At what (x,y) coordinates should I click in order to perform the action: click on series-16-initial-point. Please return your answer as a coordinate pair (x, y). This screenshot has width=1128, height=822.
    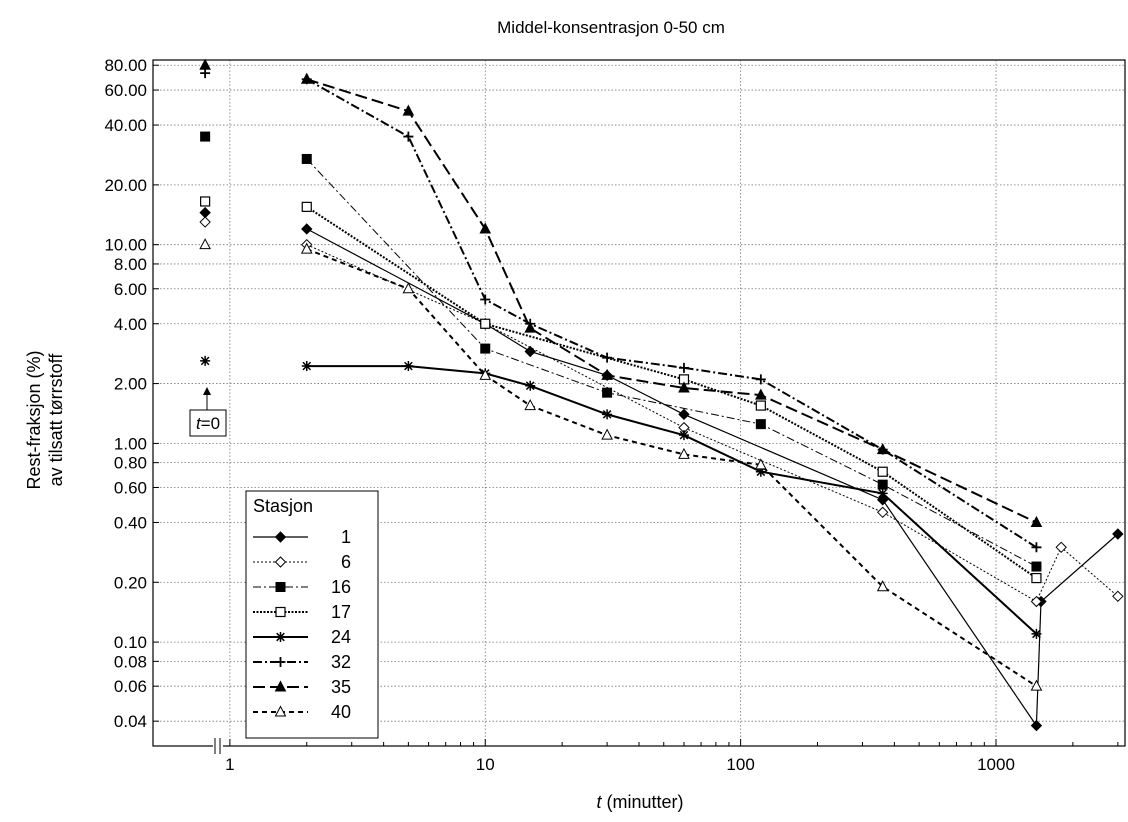
    Looking at the image, I should click on (205, 136).